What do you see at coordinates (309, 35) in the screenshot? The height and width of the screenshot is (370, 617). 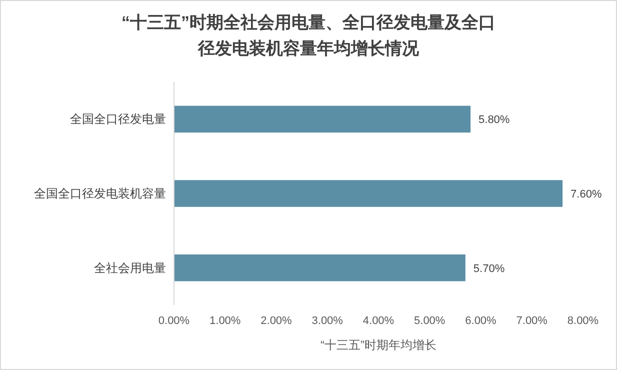 I see `title: “十三五”时期全社会用电量、全口径发电量及全口径发电装机容量年均增长情况` at bounding box center [309, 35].